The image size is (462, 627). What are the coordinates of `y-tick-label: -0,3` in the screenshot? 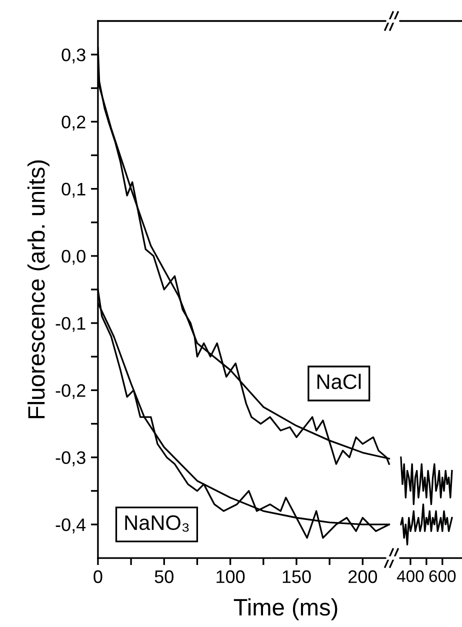 It's located at (71, 458).